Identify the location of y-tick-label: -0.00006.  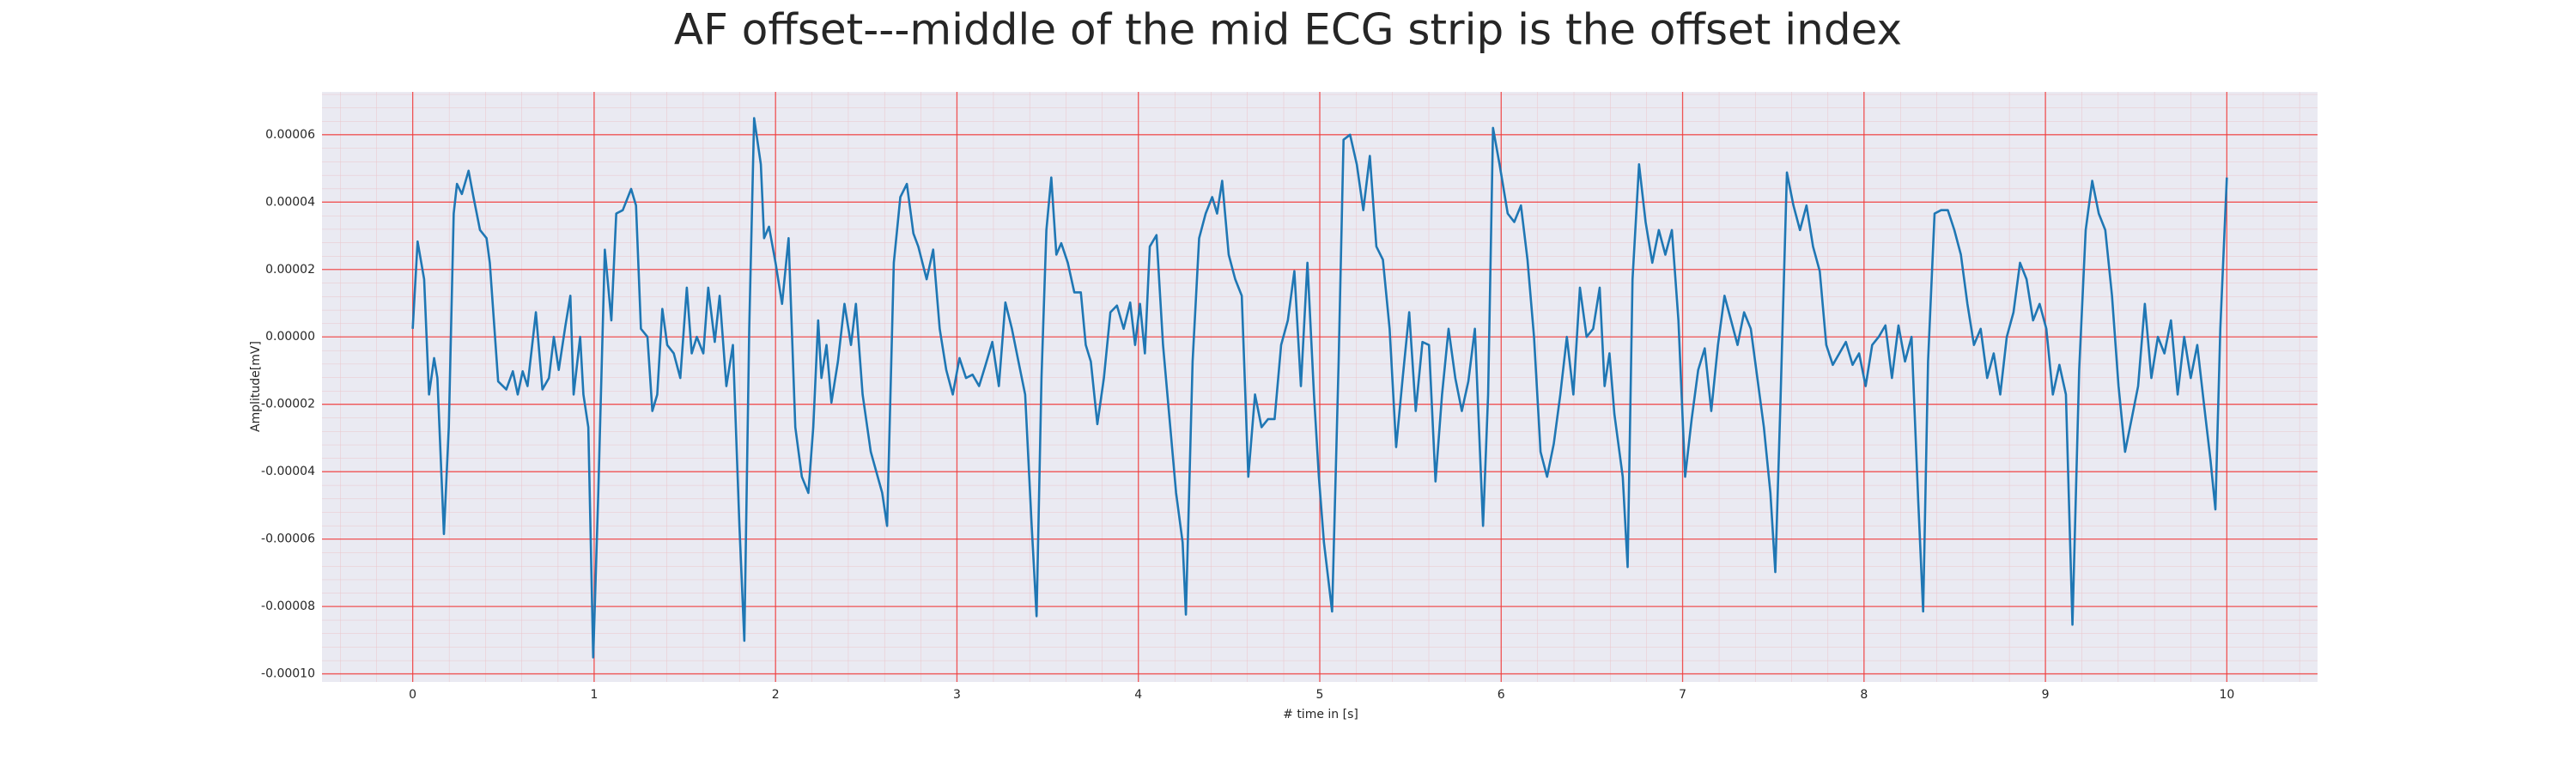
(288, 539).